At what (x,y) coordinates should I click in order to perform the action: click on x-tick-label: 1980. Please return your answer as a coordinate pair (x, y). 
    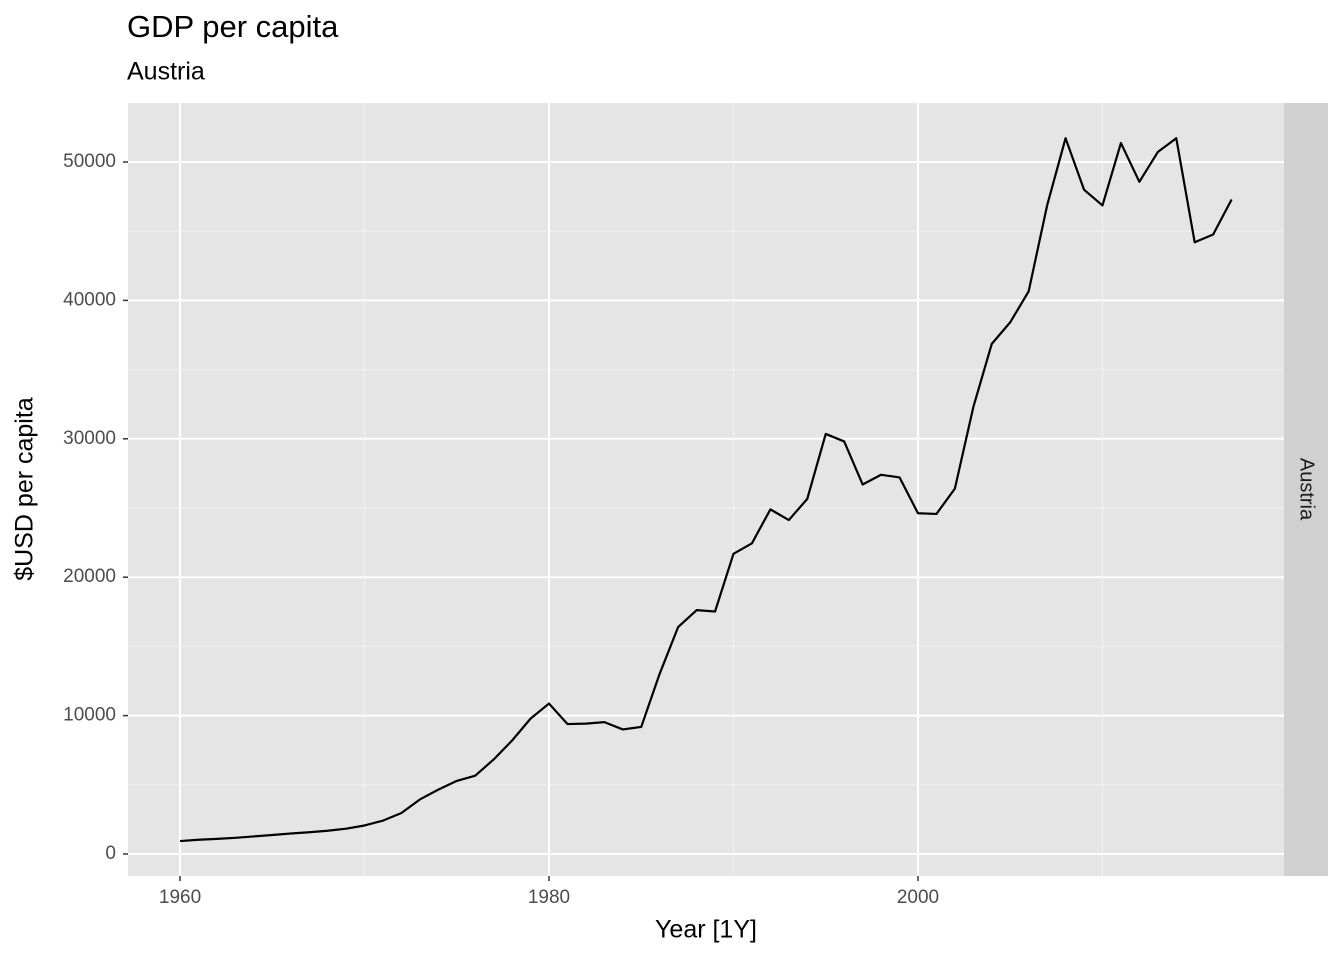
    Looking at the image, I should click on (549, 897).